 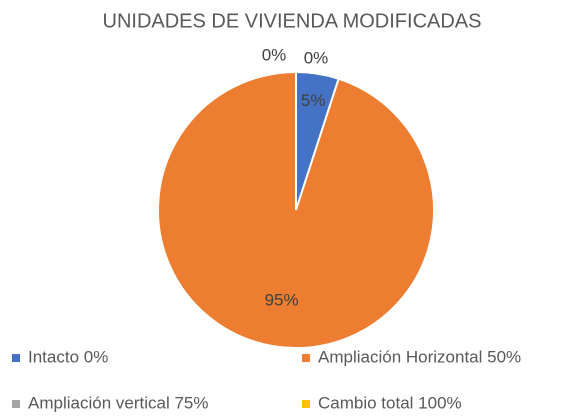 I want to click on data-label: 95%, so click(x=282, y=299).